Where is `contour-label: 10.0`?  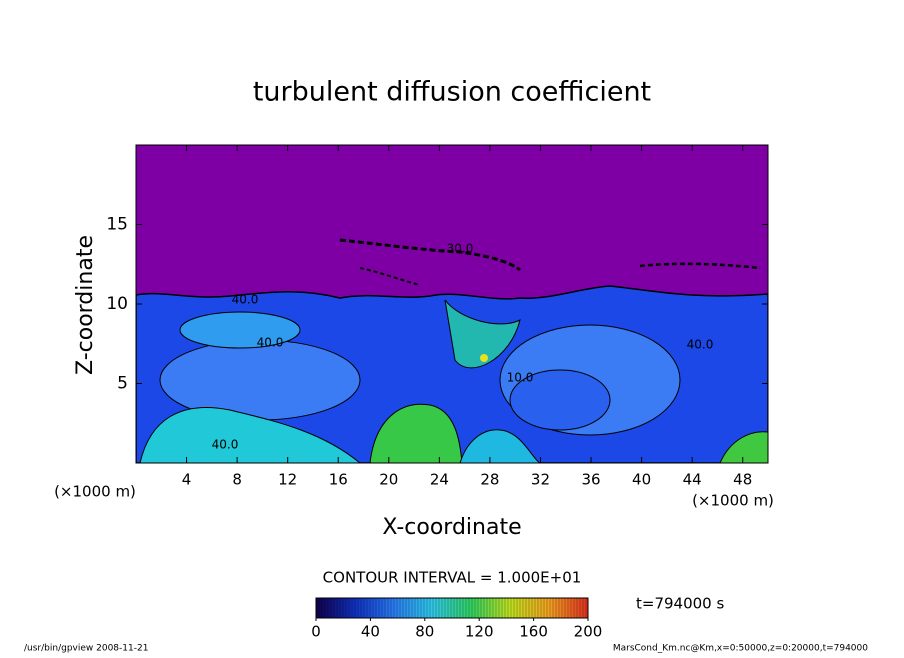 contour-label: 10.0 is located at coordinates (520, 378).